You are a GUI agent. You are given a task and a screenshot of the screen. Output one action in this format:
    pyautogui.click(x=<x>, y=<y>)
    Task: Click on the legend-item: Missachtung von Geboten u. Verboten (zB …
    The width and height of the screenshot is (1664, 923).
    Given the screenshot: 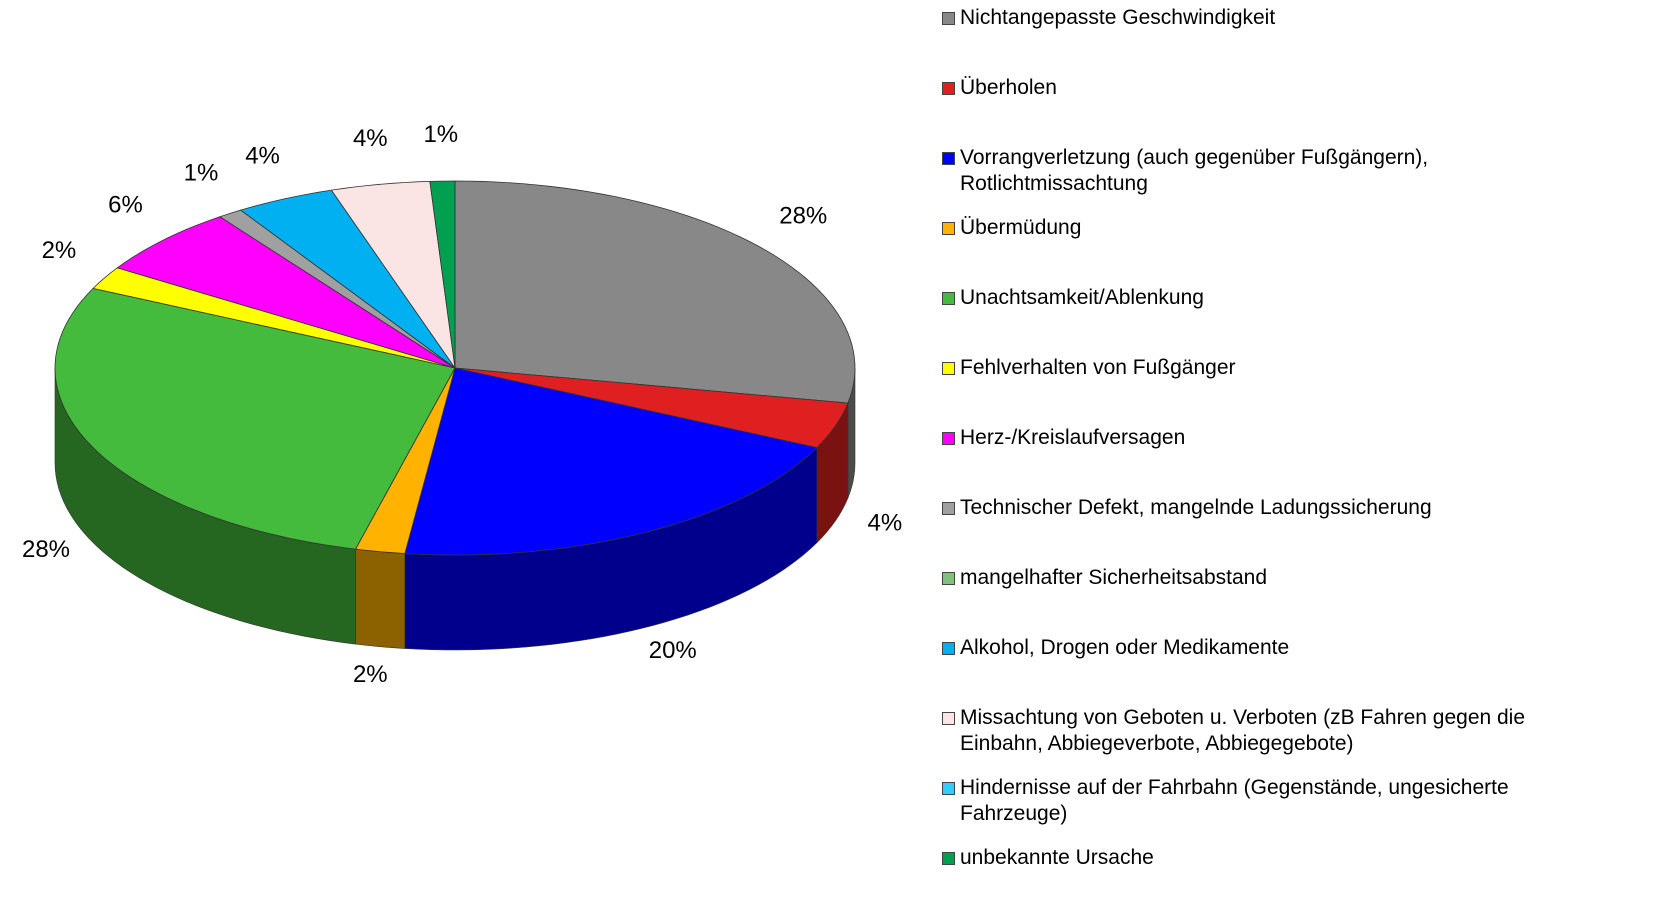 What is the action you would take?
    pyautogui.click(x=1261, y=731)
    